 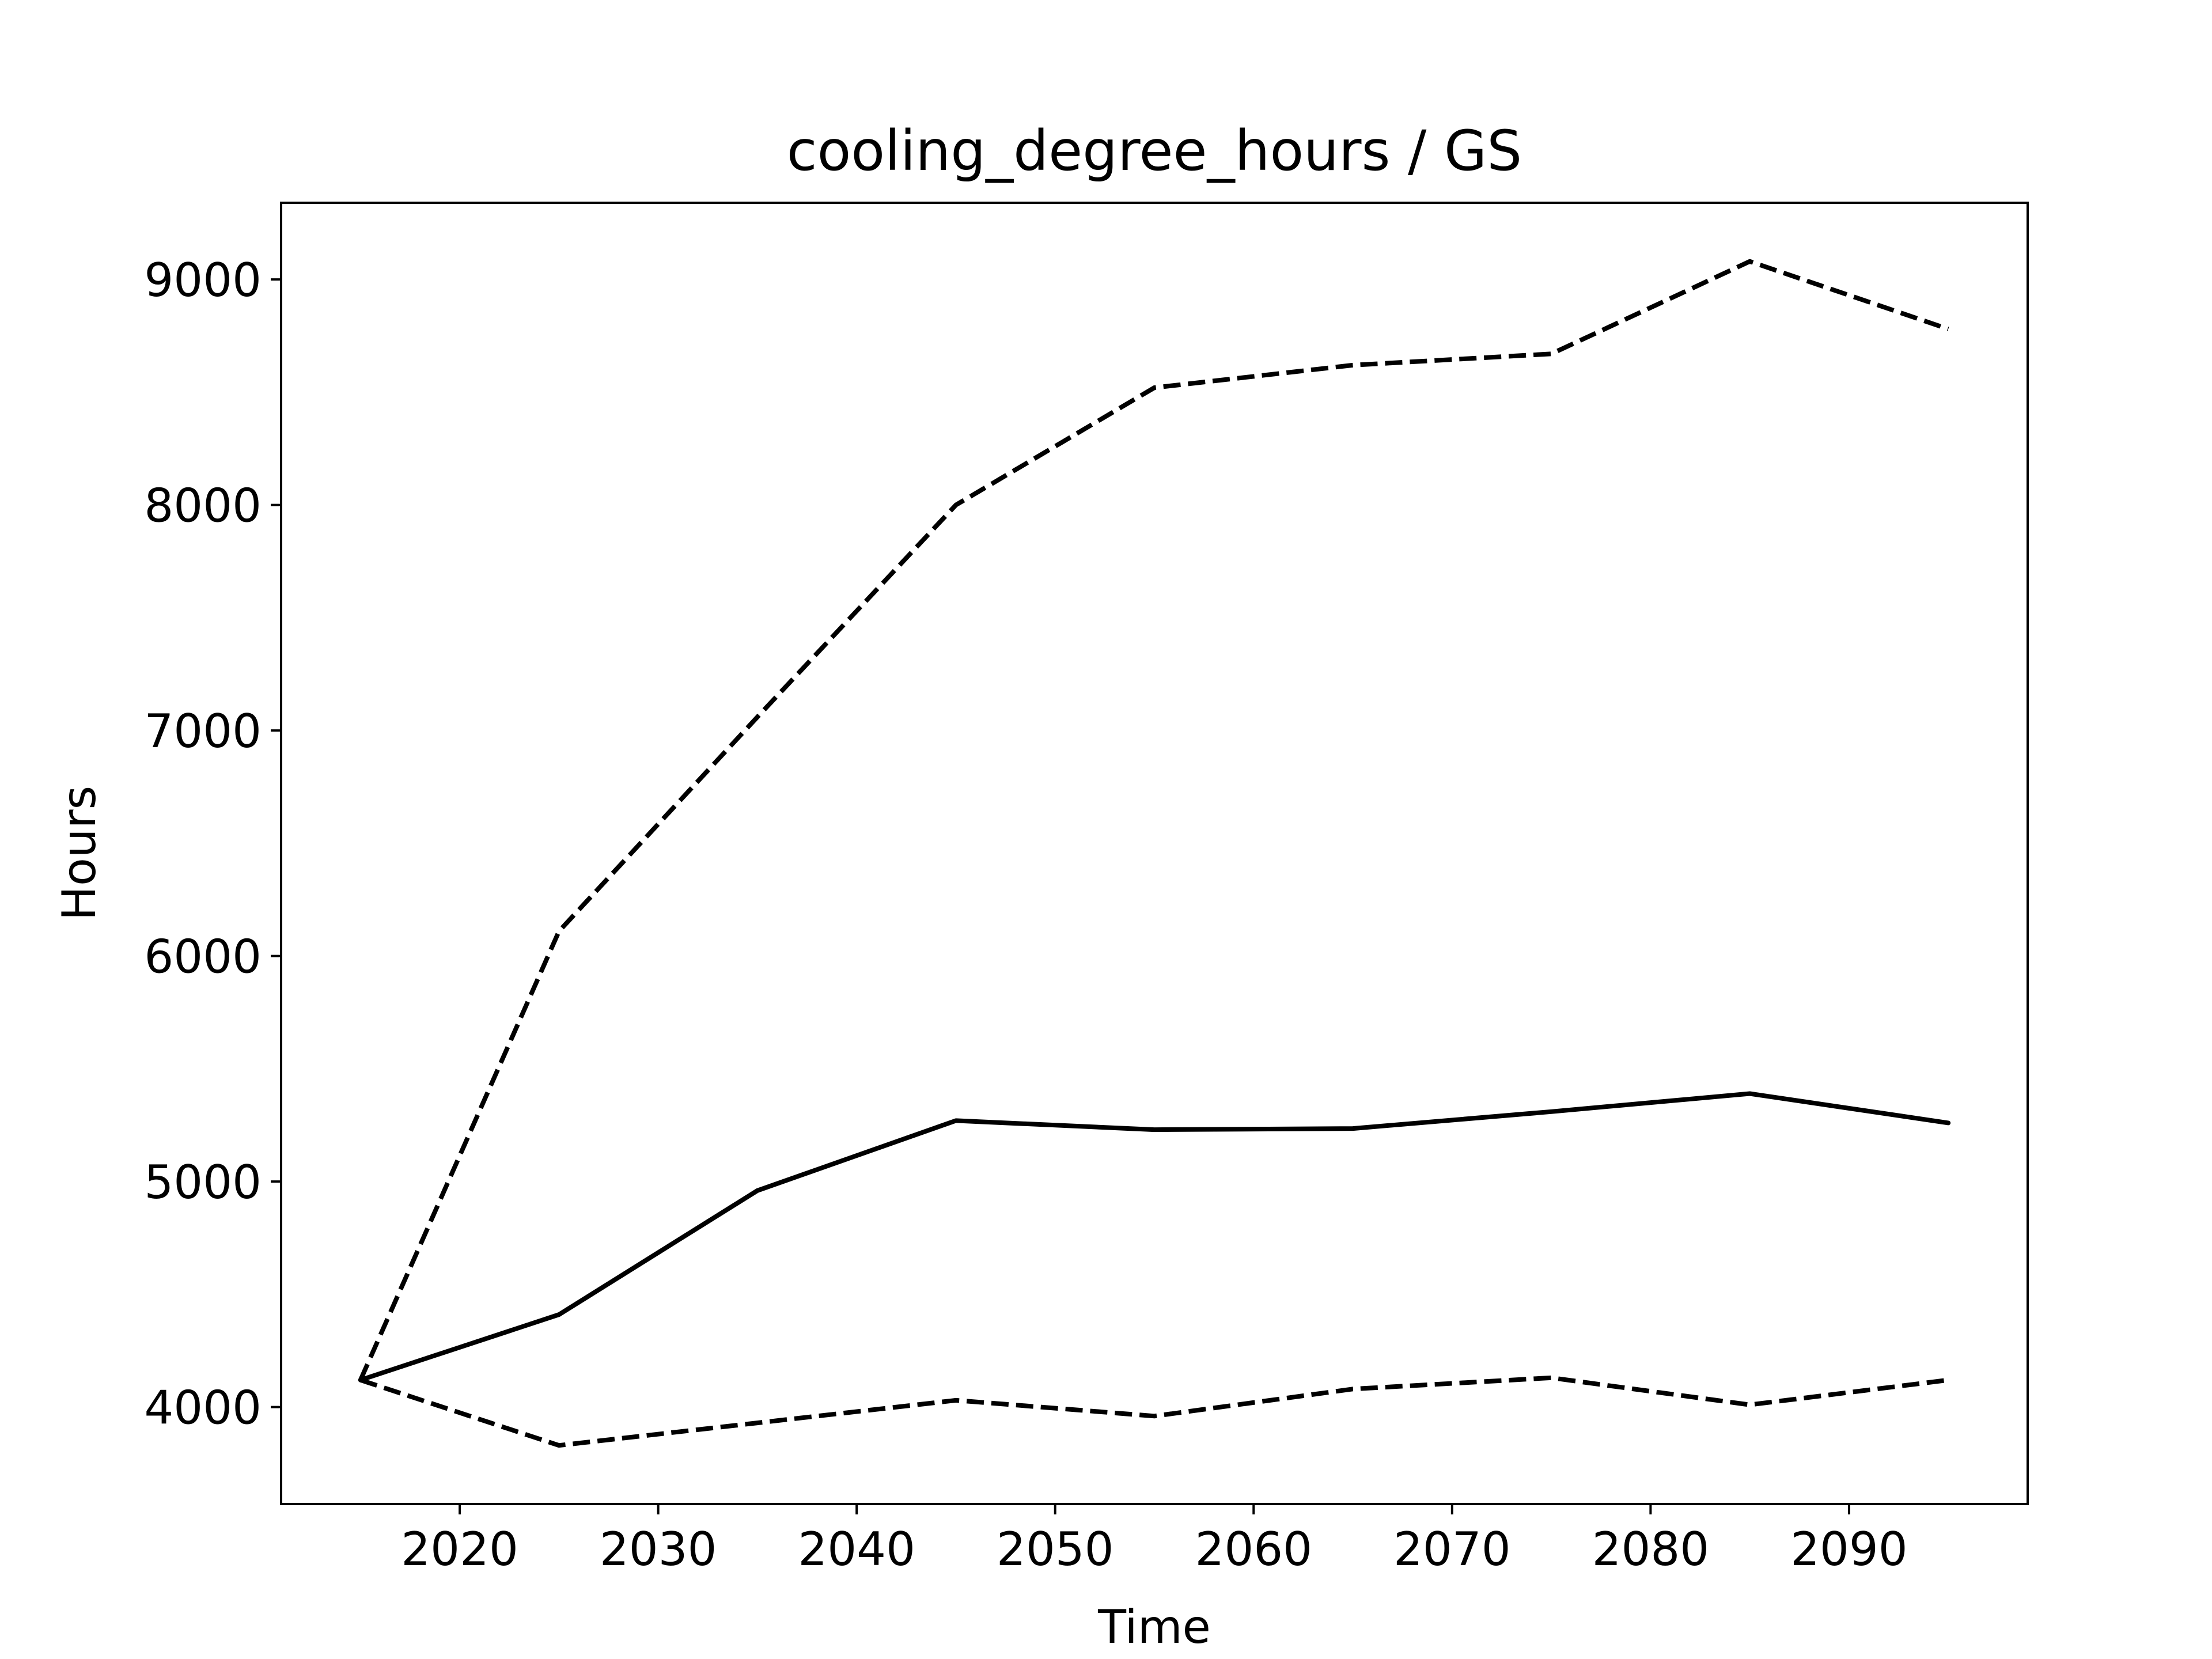 I want to click on y-tick-label: 9000, so click(x=203, y=280).